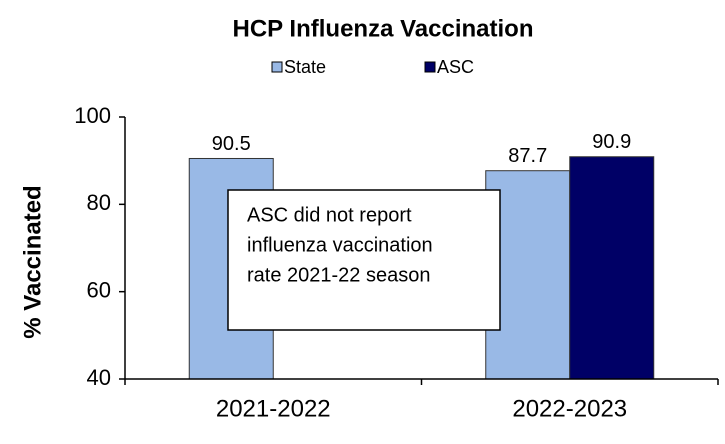 The image size is (725, 444). Describe the element at coordinates (611, 142) in the screenshot. I see `data-label: 90.9` at that location.